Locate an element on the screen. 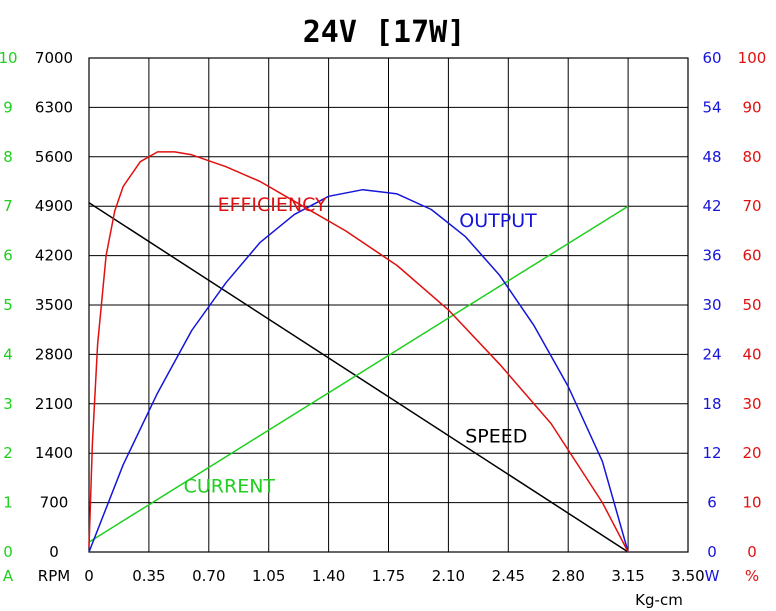  speed-tick-label: 3500 is located at coordinates (54, 305).